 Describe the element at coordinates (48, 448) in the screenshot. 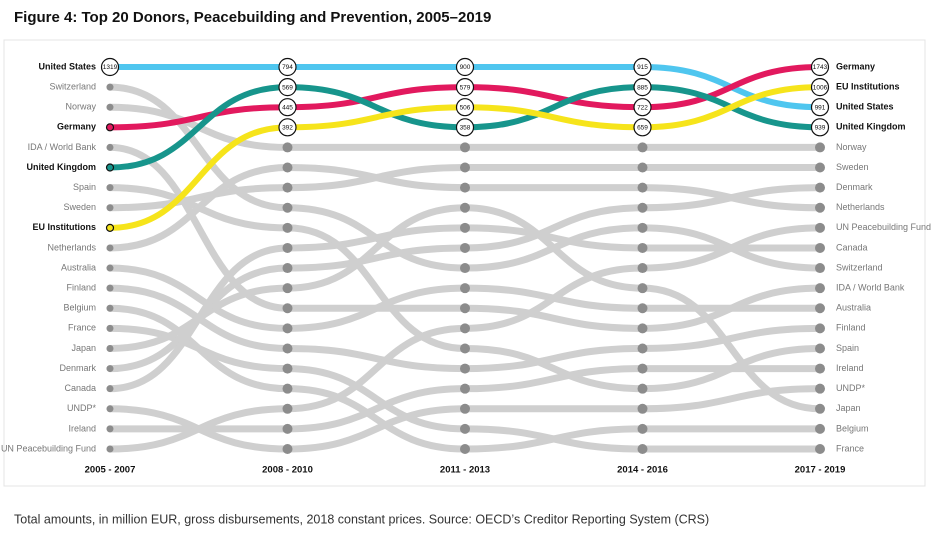

I see `donor-label-left: UN Peacebuilding Fund` at that location.